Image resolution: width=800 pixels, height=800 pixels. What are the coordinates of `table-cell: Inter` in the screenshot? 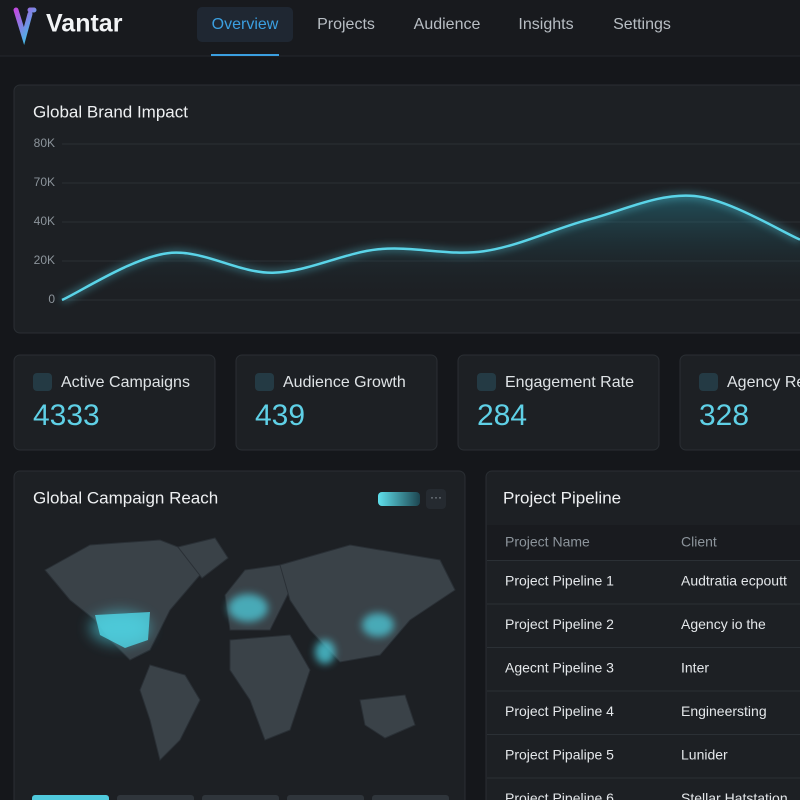 It's located at (695, 668).